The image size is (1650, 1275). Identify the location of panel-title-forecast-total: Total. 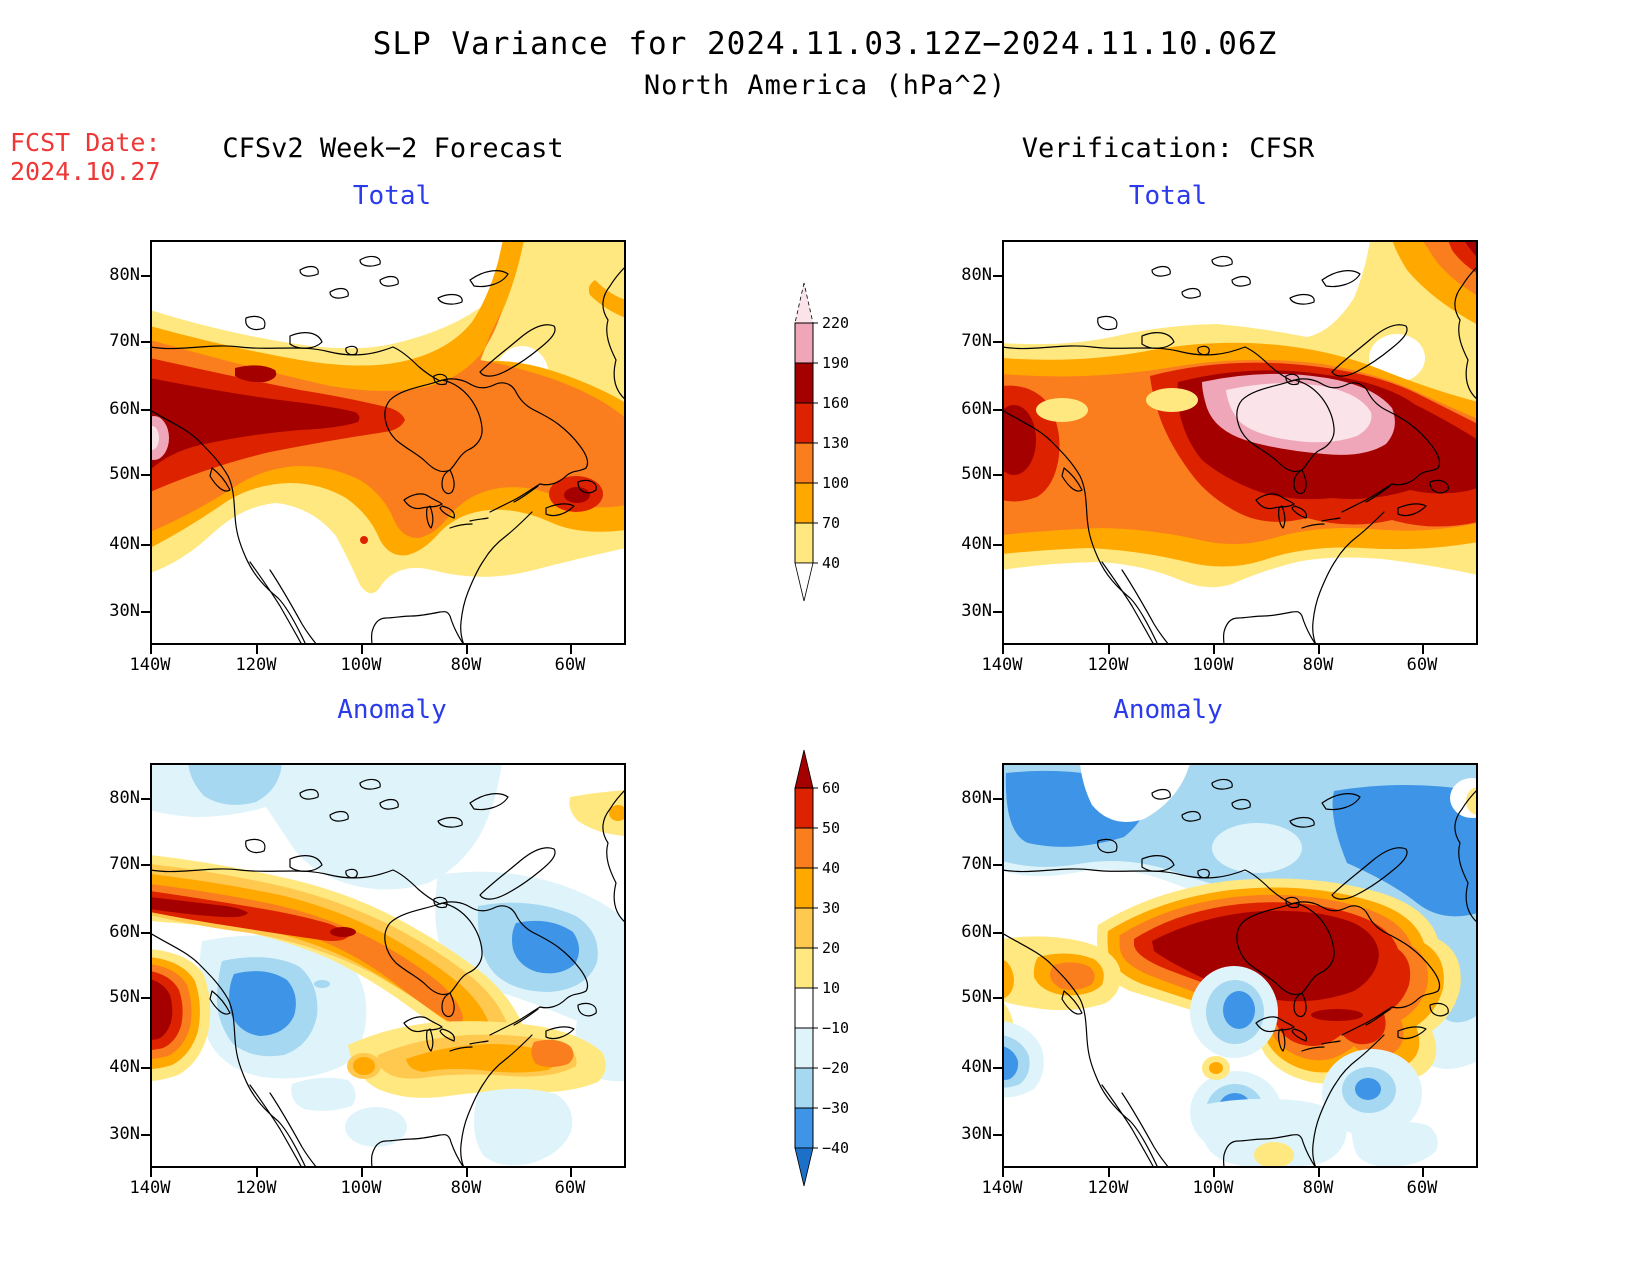
(392, 196).